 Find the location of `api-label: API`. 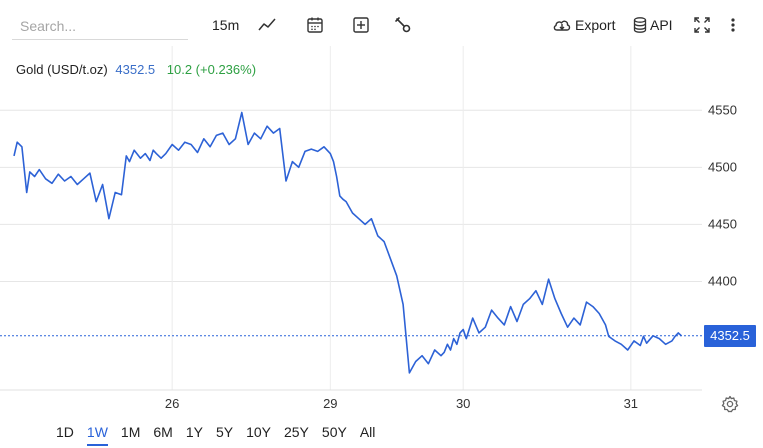

api-label: API is located at coordinates (661, 25).